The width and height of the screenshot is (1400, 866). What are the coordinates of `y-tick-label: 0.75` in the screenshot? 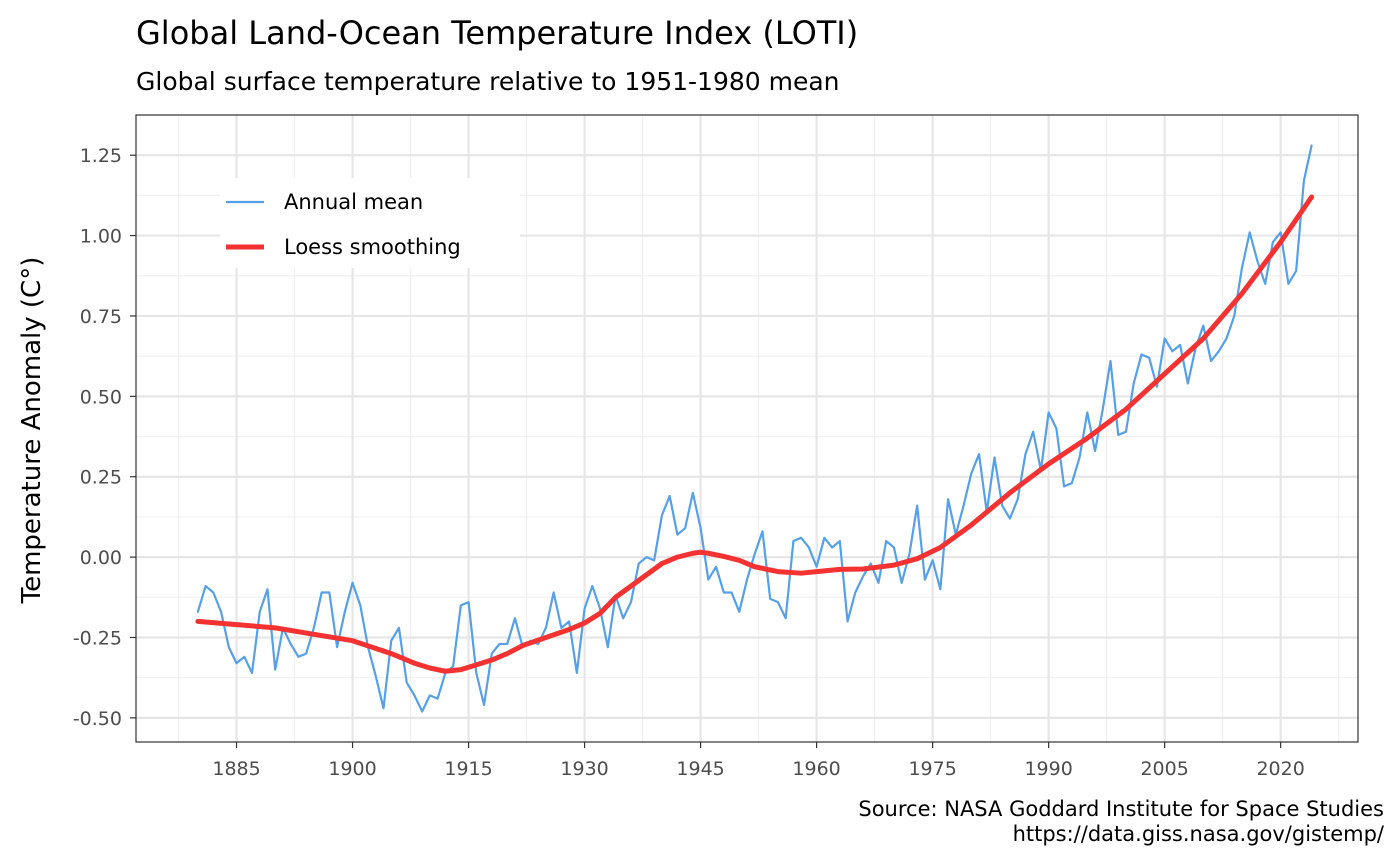 It's located at (101, 317).